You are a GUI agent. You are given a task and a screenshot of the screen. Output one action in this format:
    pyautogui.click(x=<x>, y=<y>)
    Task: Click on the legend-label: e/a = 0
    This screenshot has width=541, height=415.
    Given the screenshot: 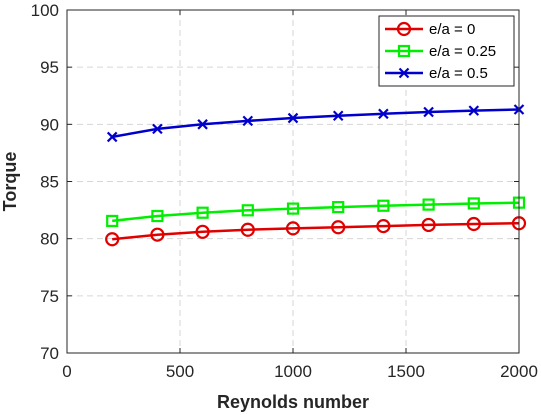 What is the action you would take?
    pyautogui.click(x=452, y=29)
    